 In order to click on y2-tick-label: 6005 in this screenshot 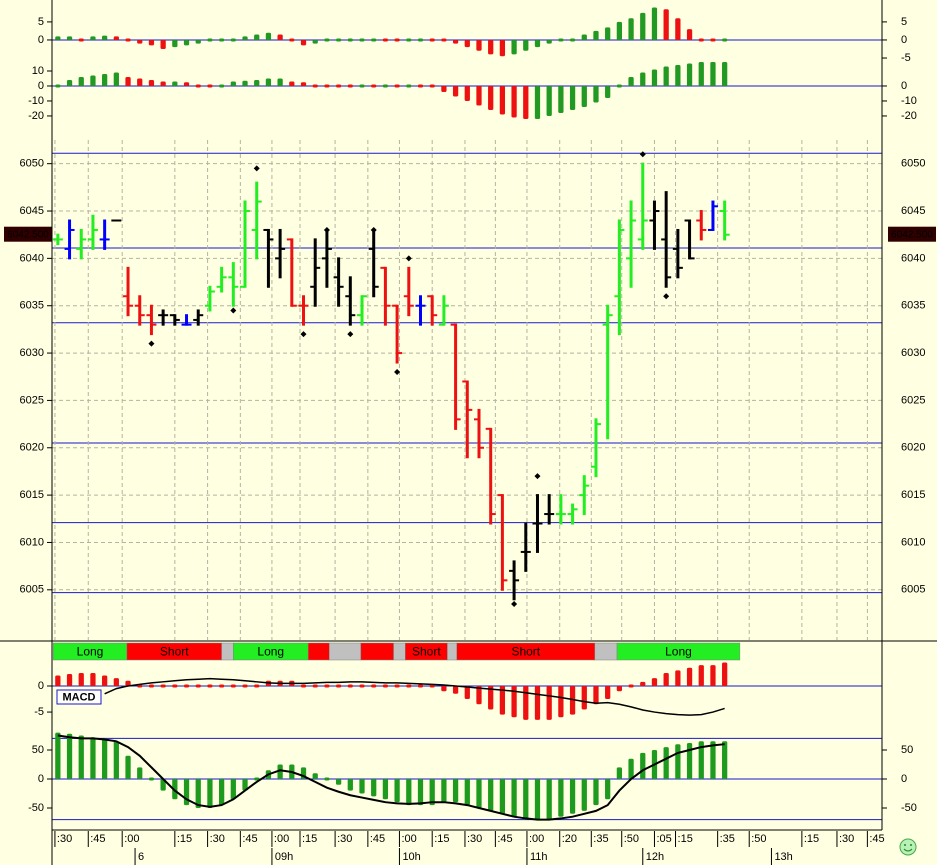, I will do `click(913, 590)`.